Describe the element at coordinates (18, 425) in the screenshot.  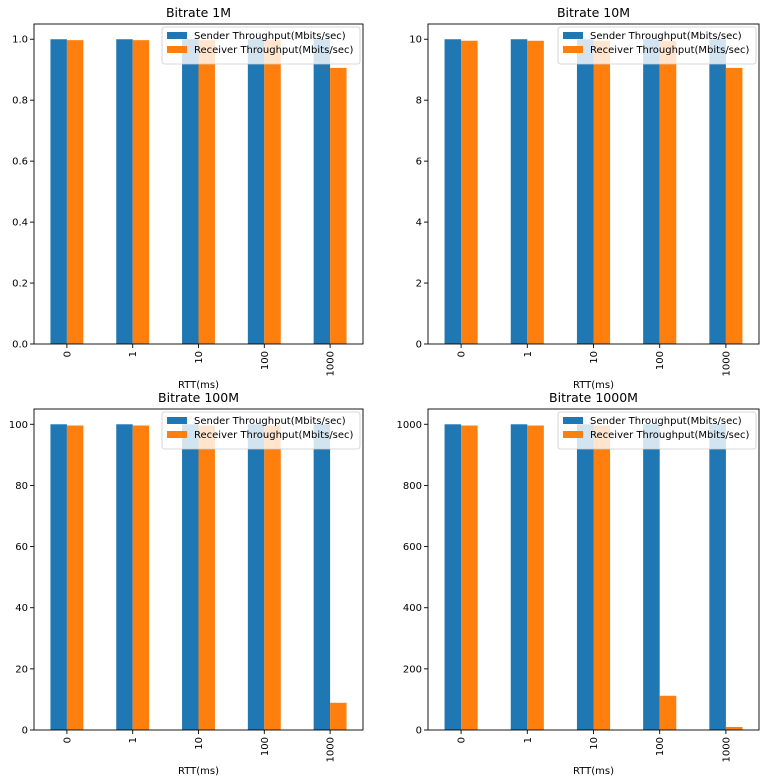
I see `y-tick-label: 100` at that location.